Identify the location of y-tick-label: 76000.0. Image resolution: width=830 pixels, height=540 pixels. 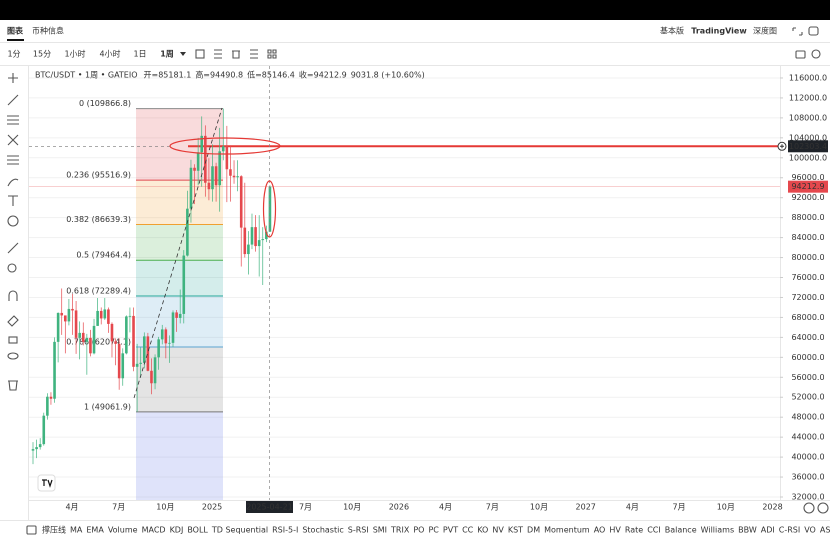
(807, 277).